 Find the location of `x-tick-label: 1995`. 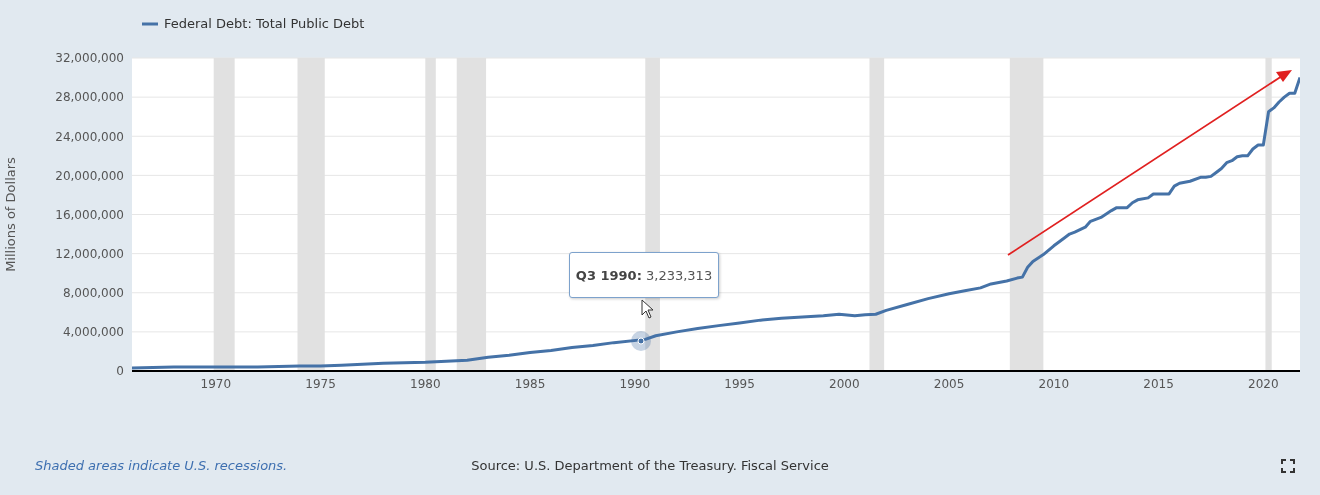

x-tick-label: 1995 is located at coordinates (739, 383).